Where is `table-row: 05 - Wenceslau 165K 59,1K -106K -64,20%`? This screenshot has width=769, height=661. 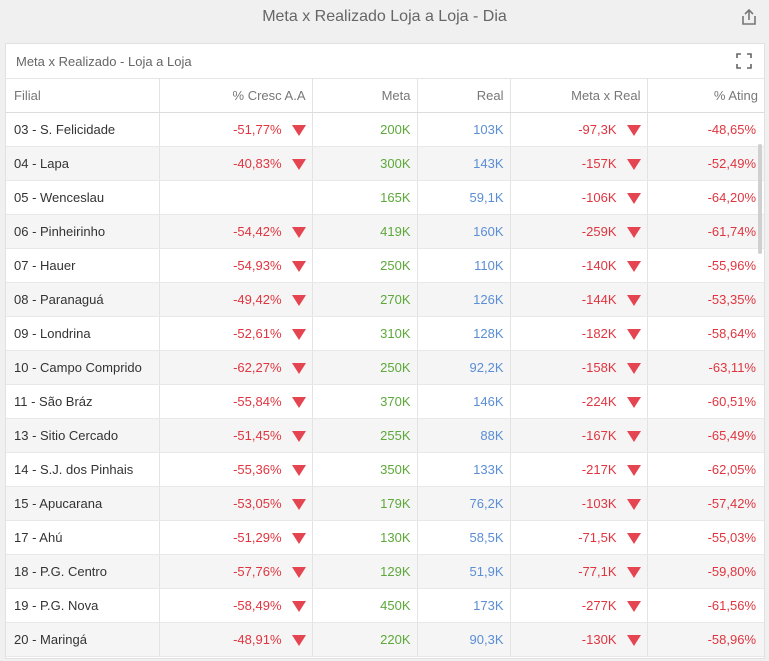 table-row: 05 - Wenceslau 165K 59,1K -106K -64,20% is located at coordinates (385, 197).